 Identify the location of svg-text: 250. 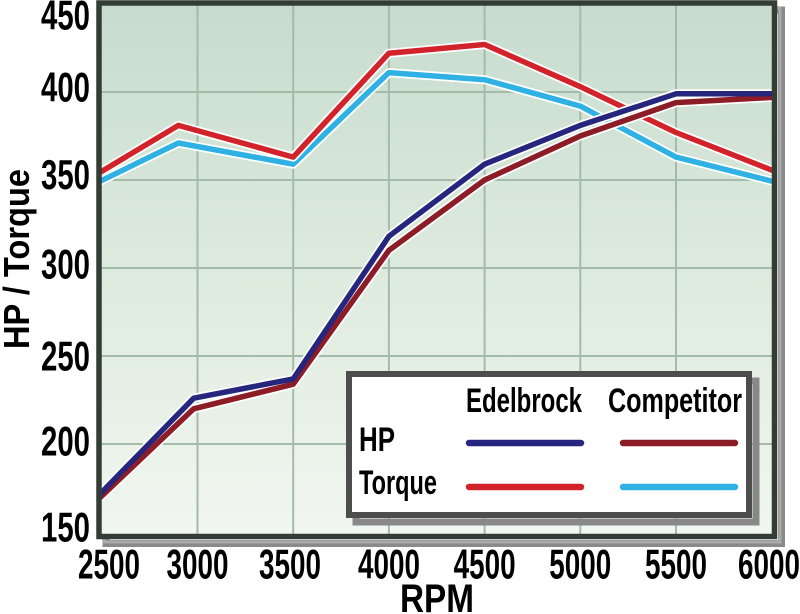
(65, 356).